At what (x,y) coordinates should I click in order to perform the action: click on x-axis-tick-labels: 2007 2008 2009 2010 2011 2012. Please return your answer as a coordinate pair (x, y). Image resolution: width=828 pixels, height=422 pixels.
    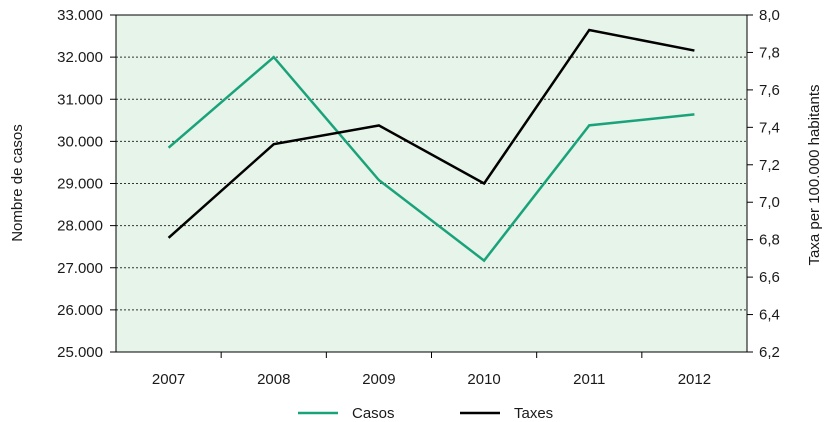
    Looking at the image, I should click on (431, 379).